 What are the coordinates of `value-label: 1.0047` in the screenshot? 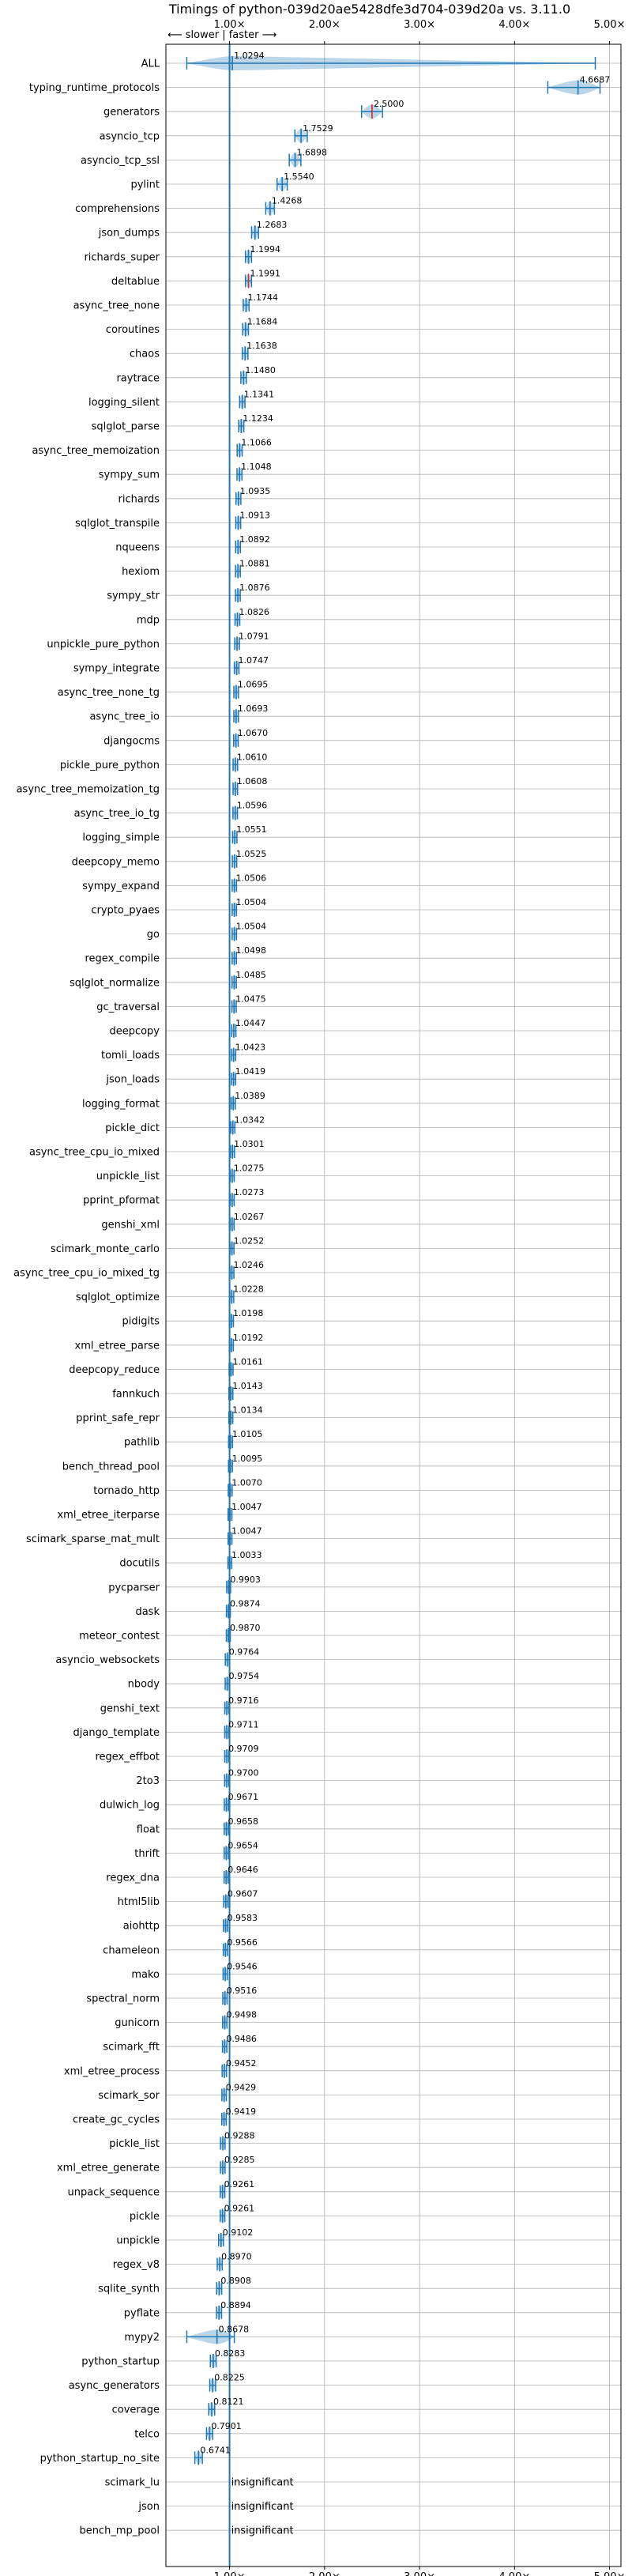 It's located at (247, 1507).